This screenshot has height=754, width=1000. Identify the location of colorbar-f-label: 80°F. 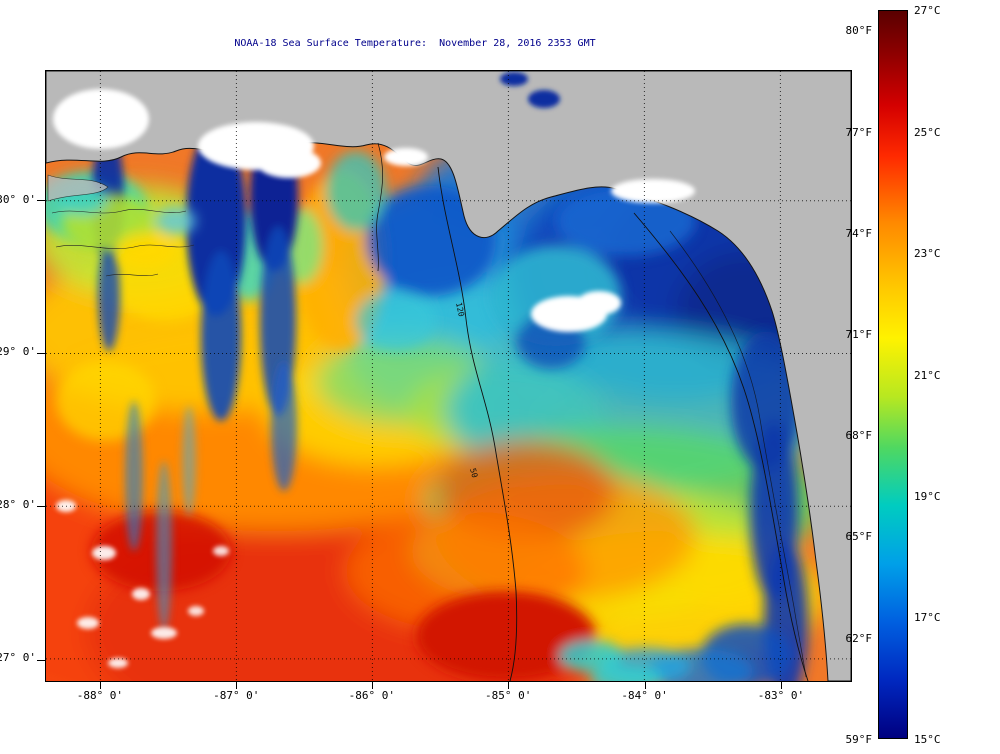
(859, 31).